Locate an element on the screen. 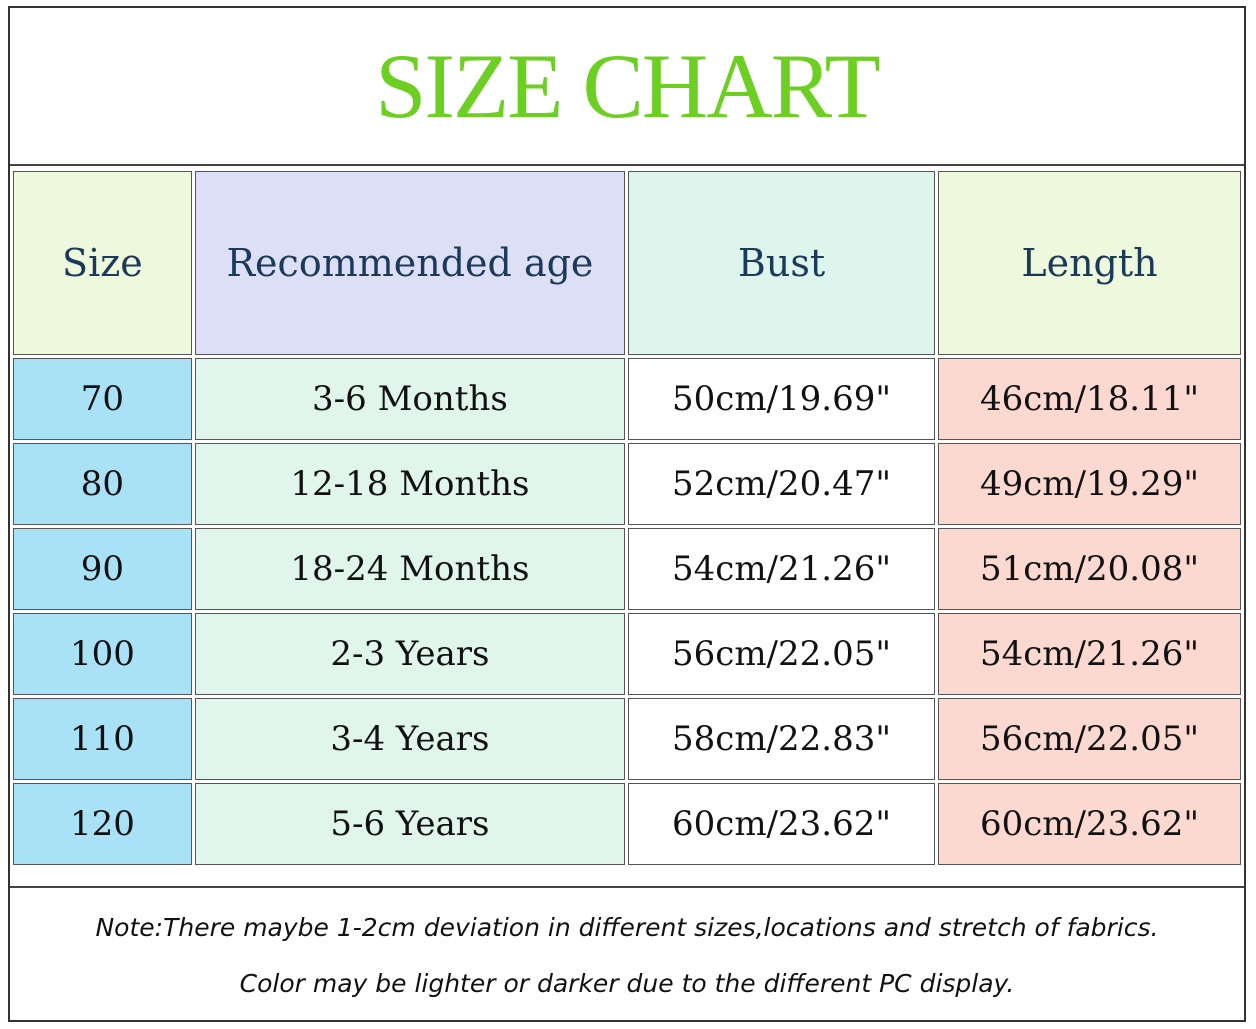 This screenshot has width=1256, height=1029. table-row: 90 18-24 Months 54cm/21.26" 51cm/20.08" is located at coordinates (627, 569).